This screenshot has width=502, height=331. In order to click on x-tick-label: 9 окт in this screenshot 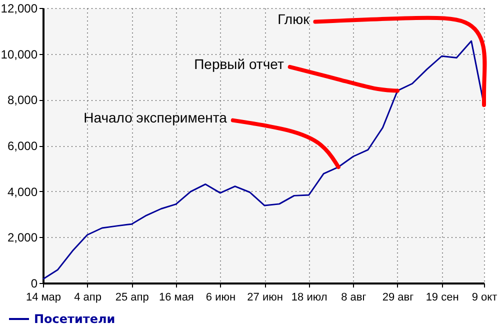, I will do `click(485, 298)`.